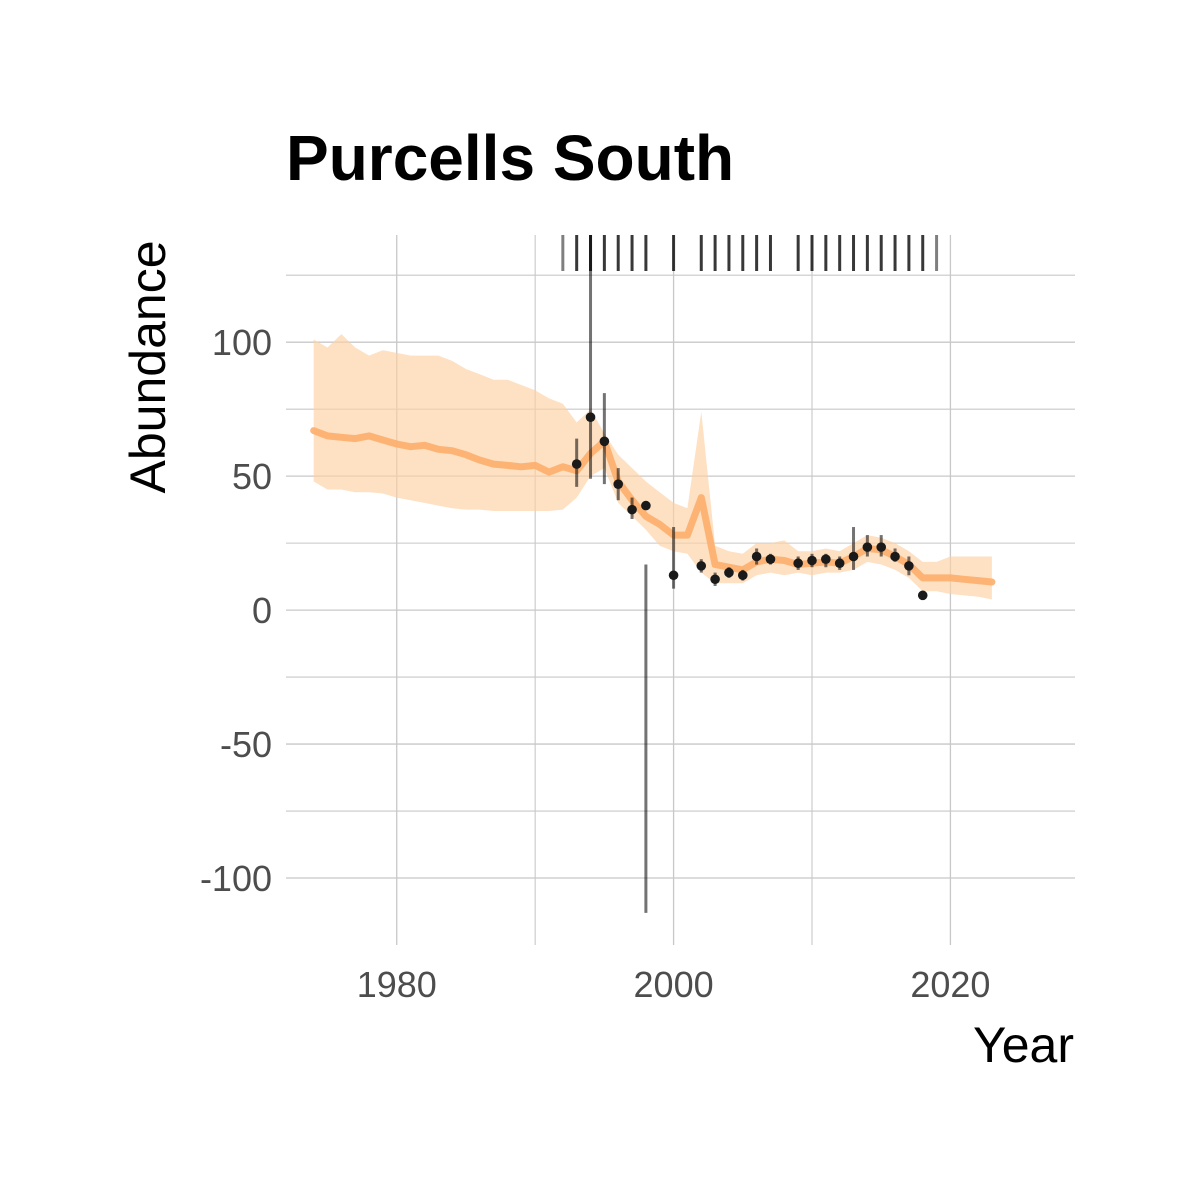  Describe the element at coordinates (397, 984) in the screenshot. I see `x-tick-label: 1980` at that location.